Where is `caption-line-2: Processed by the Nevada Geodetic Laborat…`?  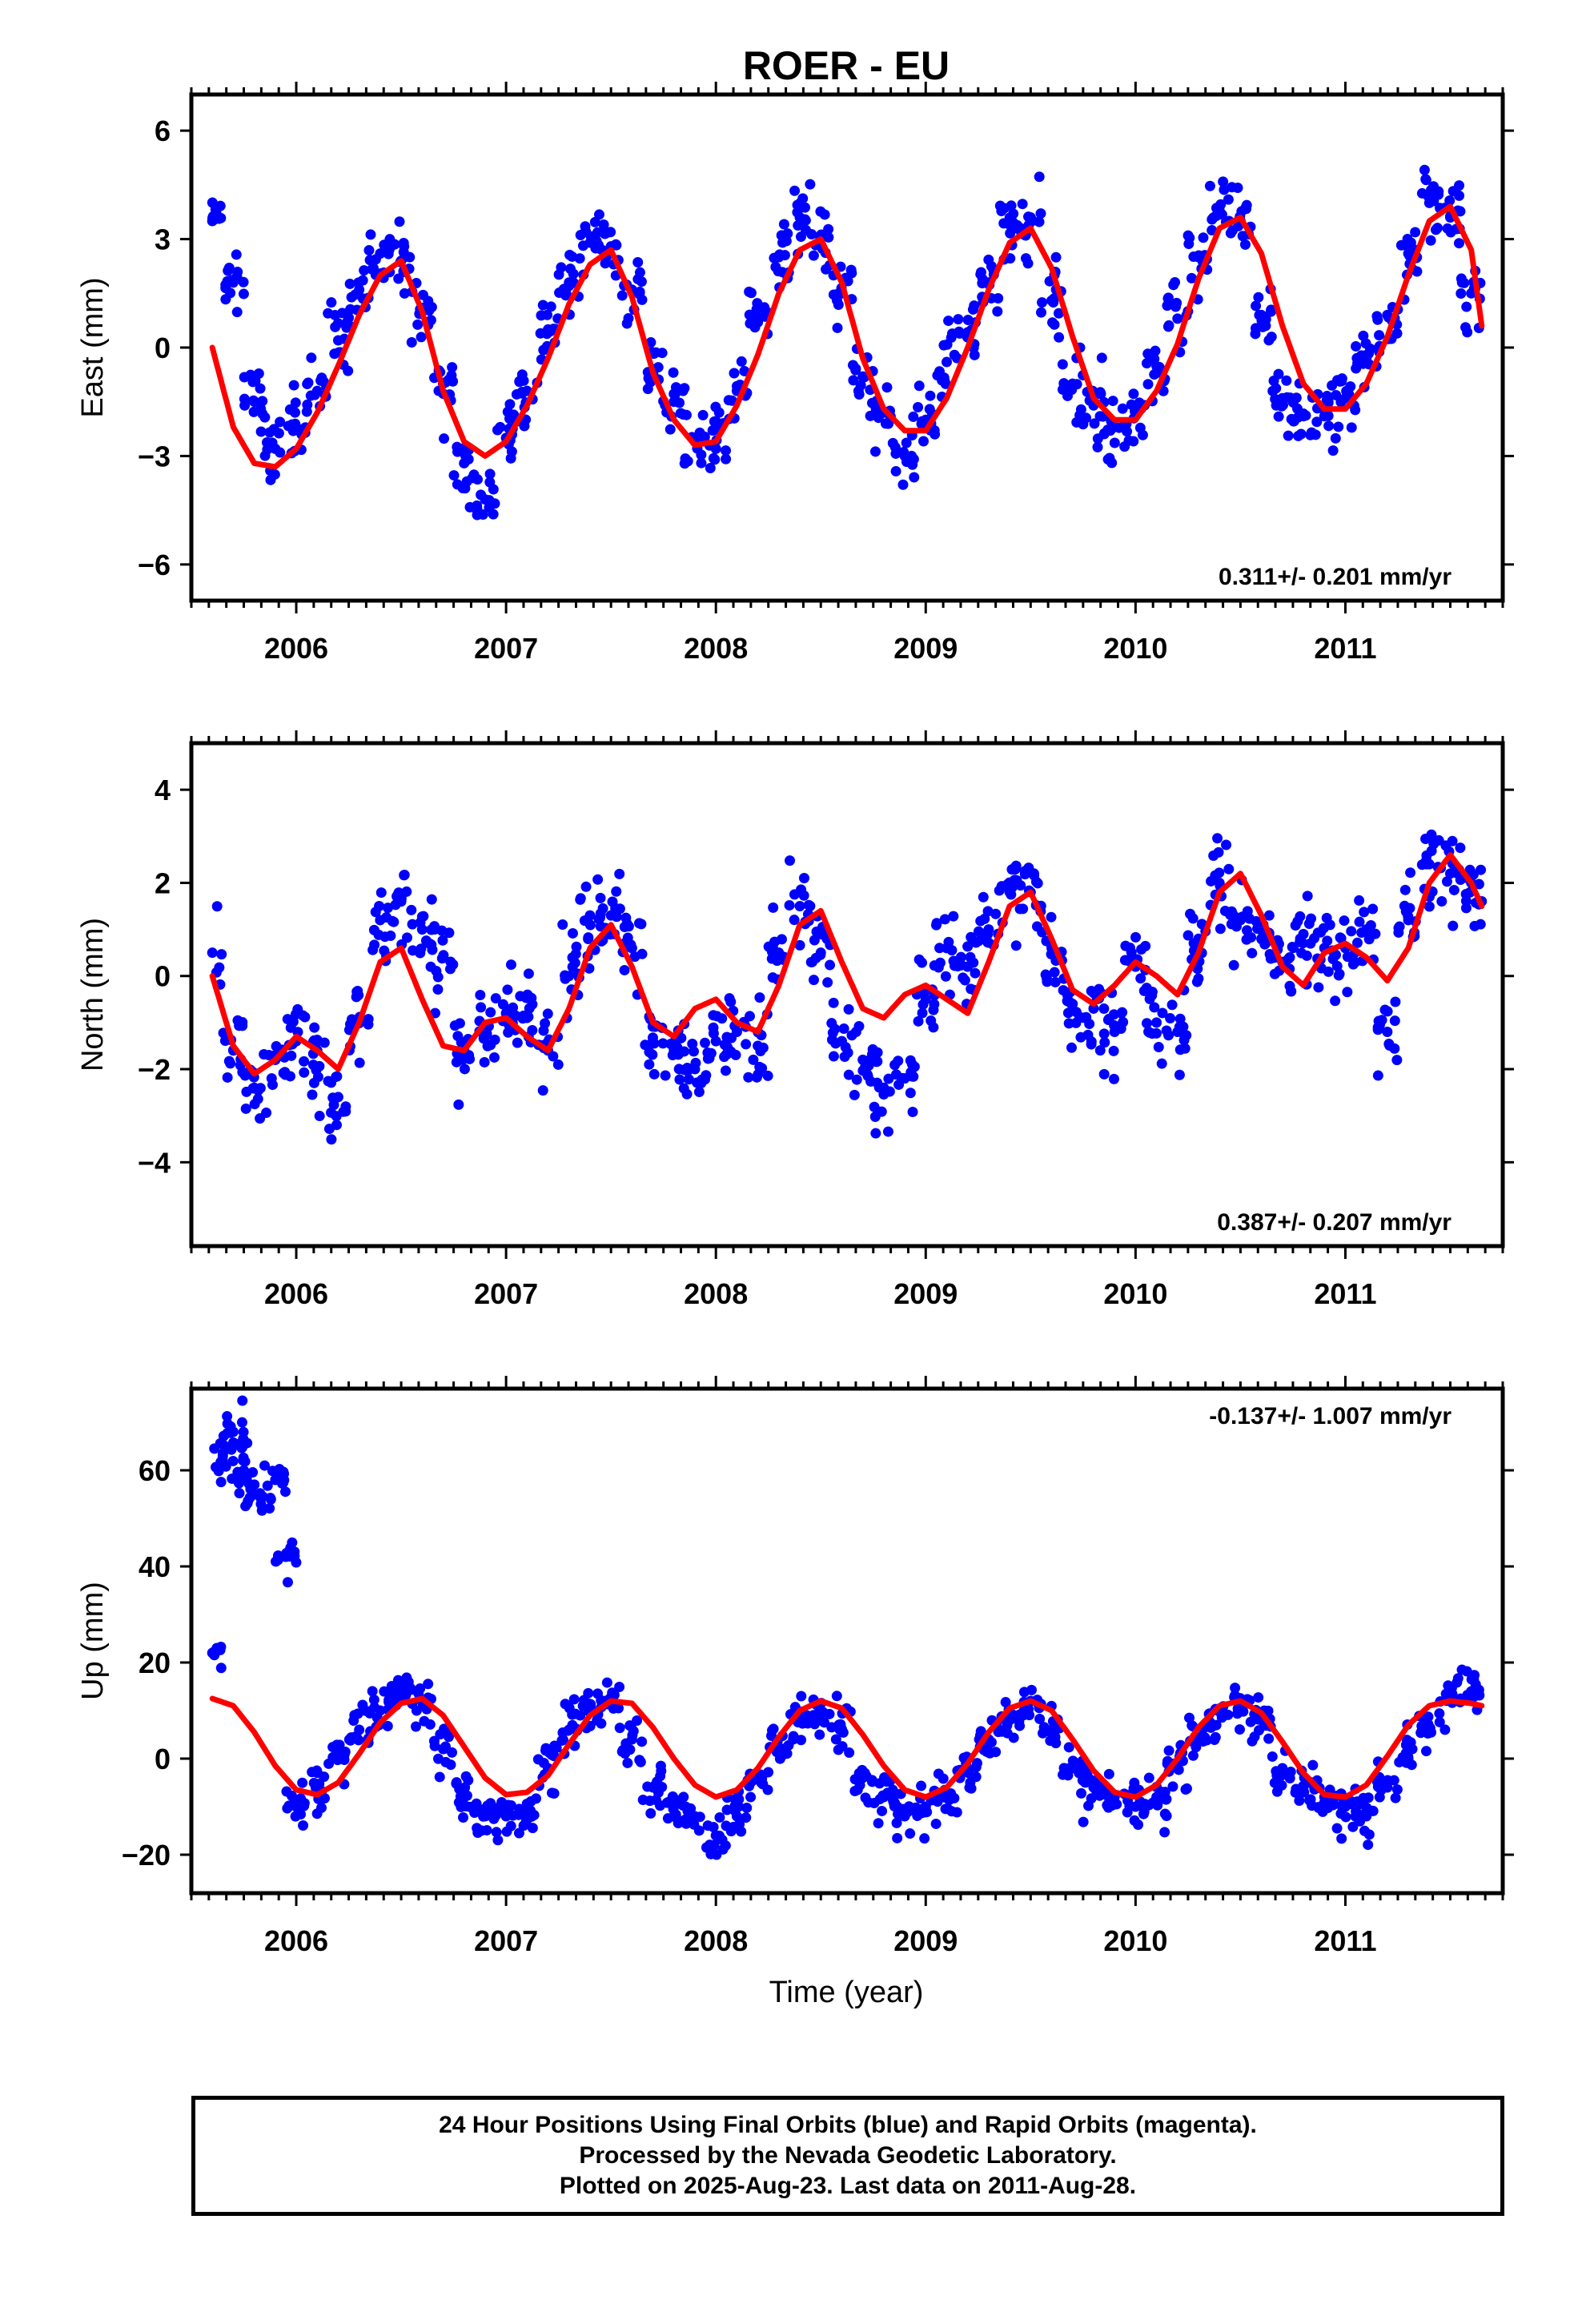
caption-line-2: Processed by the Nevada Geodetic Laborat… is located at coordinates (848, 2155).